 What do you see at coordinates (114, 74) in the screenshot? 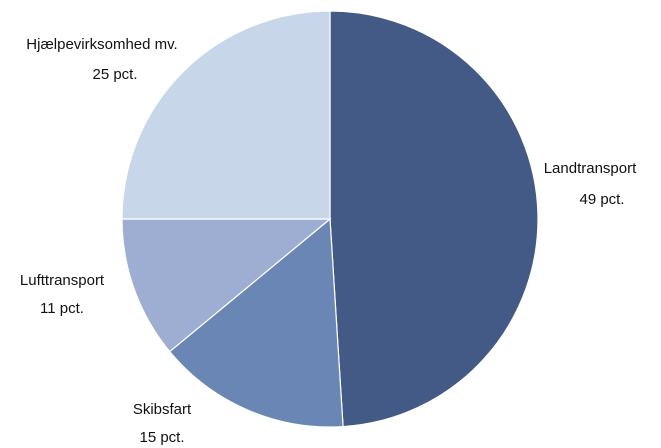
I see `slice-value-label: 25 pct.` at bounding box center [114, 74].